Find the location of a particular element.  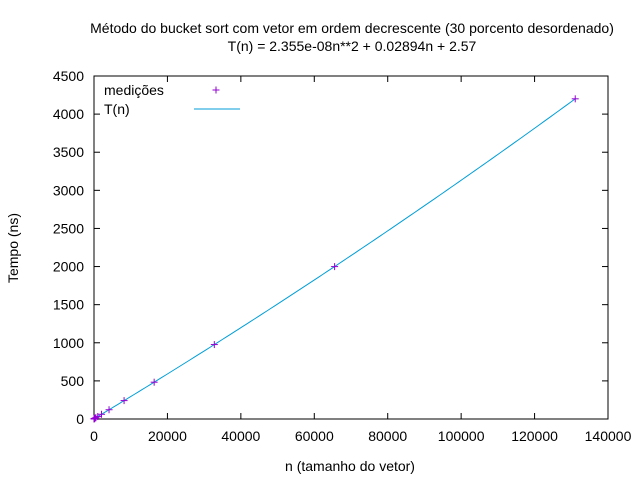

y-tick-label: 3000 is located at coordinates (68, 190).